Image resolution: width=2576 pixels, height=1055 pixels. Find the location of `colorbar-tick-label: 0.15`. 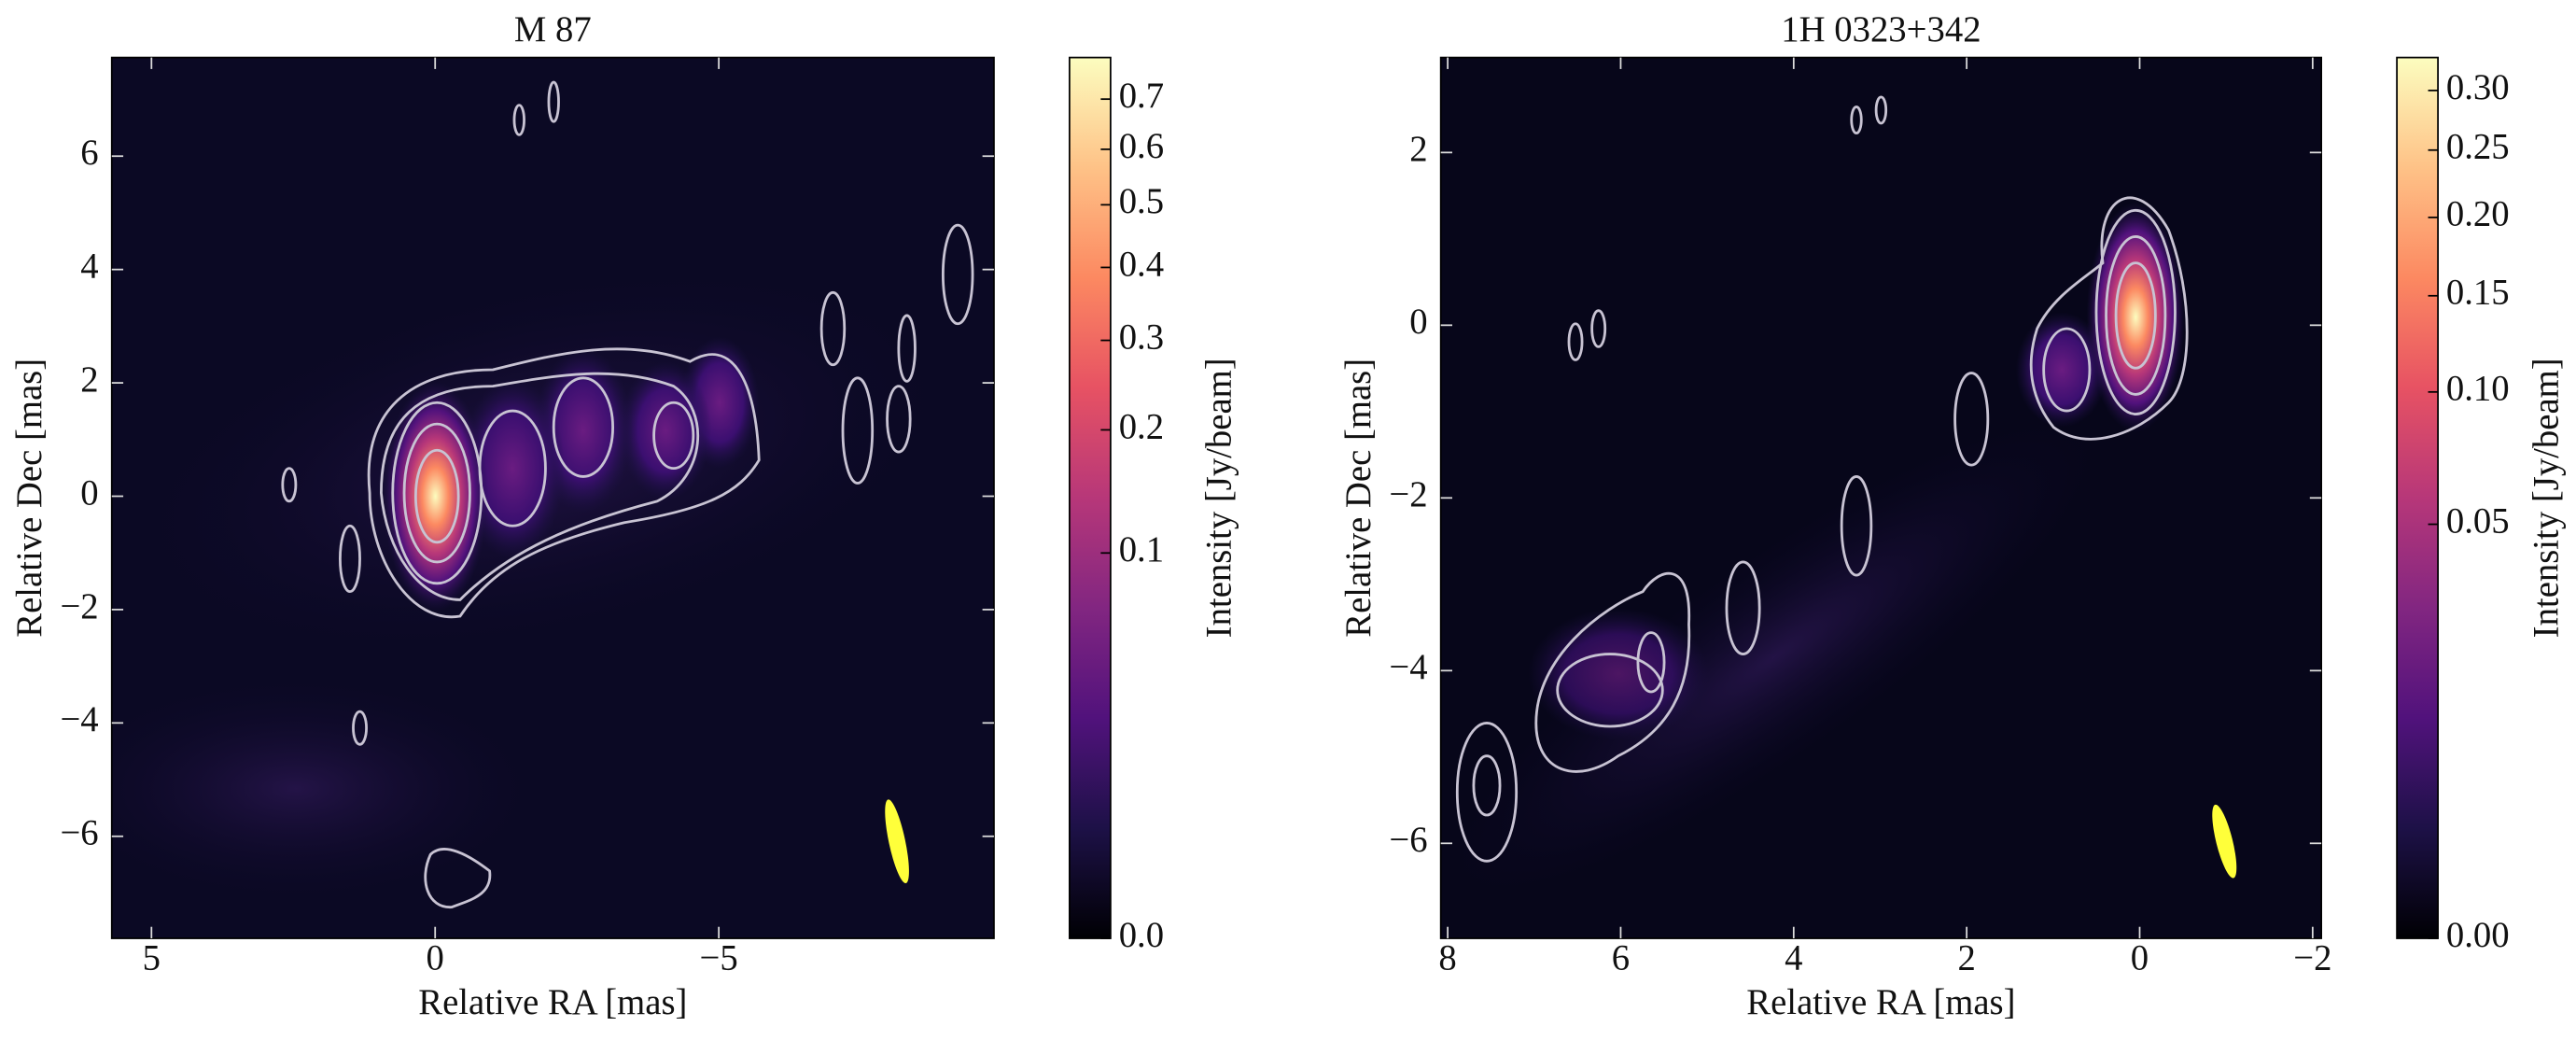

colorbar-tick-label: 0.15 is located at coordinates (2478, 293).